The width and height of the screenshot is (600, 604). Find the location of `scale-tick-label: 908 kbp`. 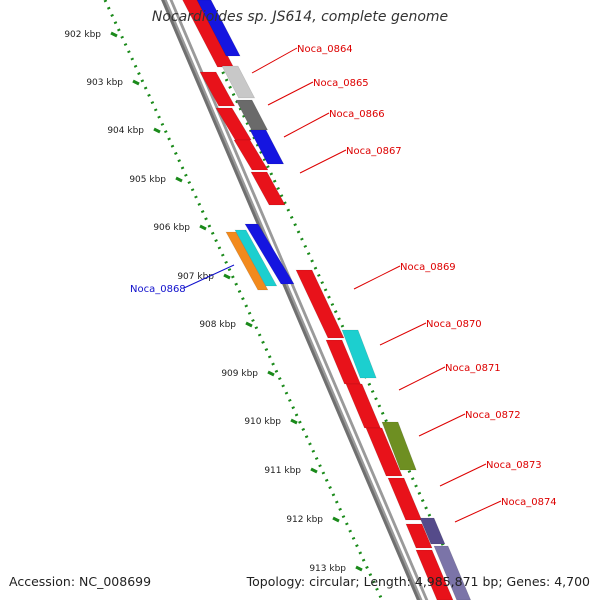

scale-tick-label: 908 kbp is located at coordinates (217, 325).